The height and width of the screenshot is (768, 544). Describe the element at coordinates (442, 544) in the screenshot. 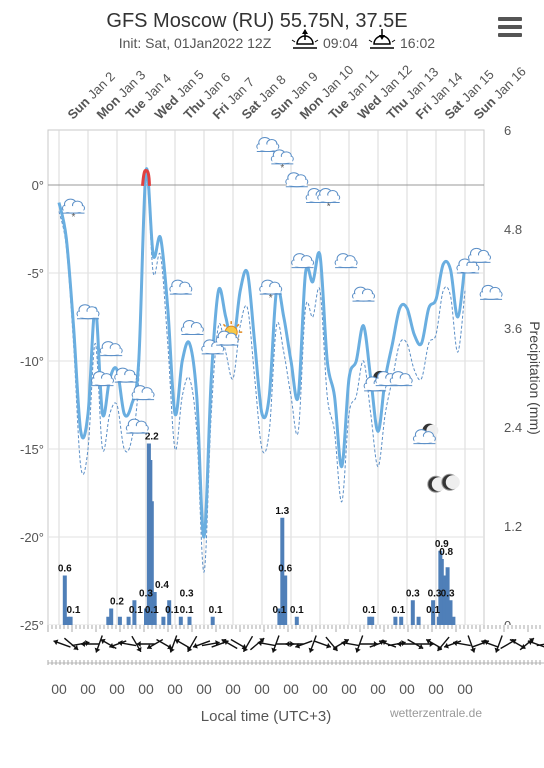

I see `precipitation-label: 0.9` at that location.